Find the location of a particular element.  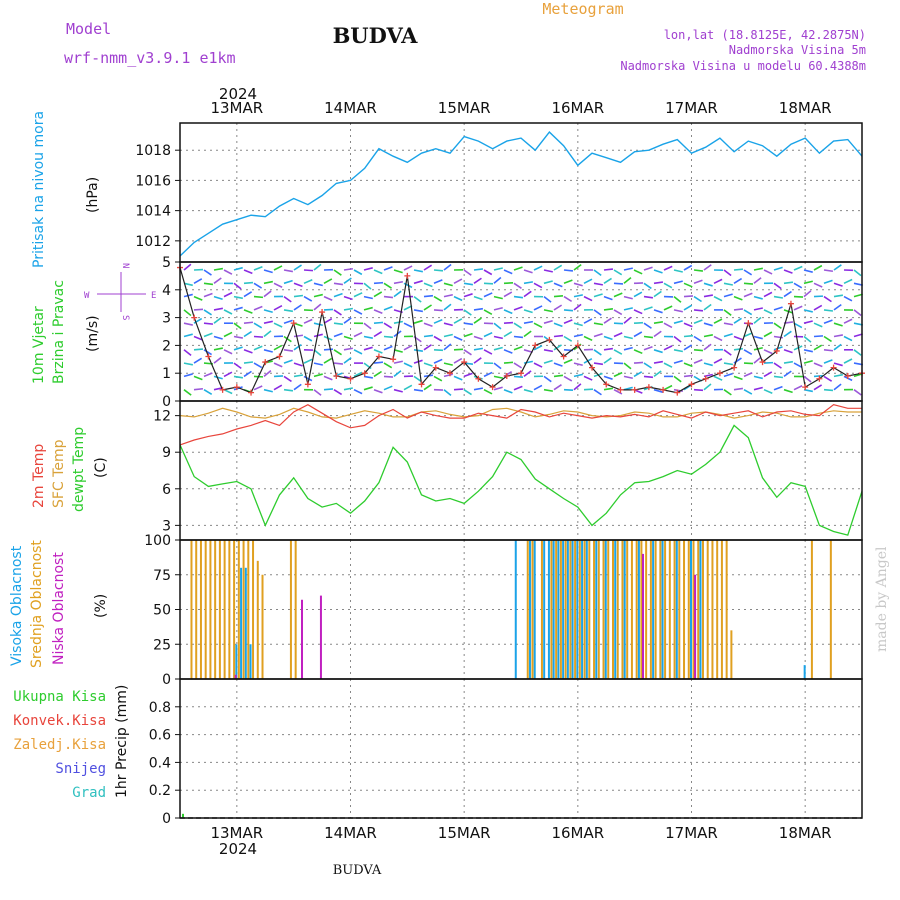

y-tick-label: 1016 is located at coordinates (153, 181).